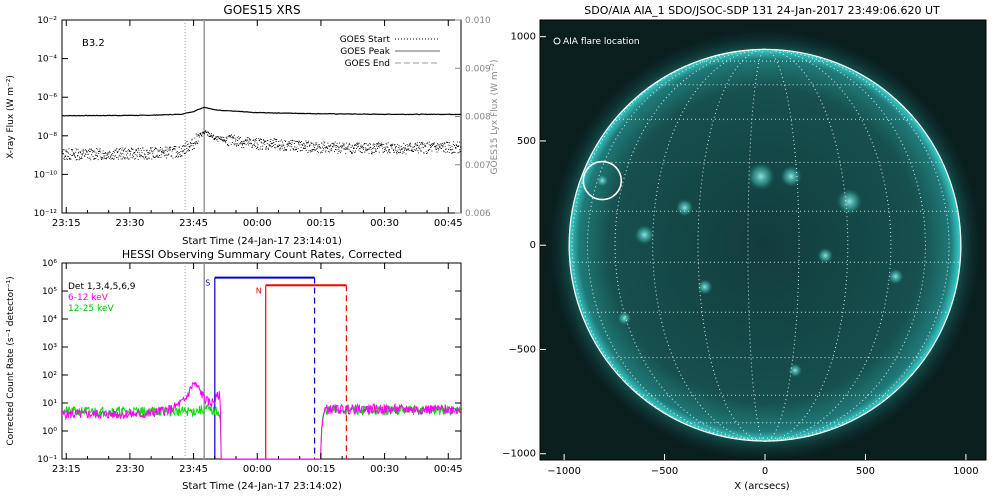  Describe the element at coordinates (259, 290) in the screenshot. I see `marker-label-N: N` at that location.